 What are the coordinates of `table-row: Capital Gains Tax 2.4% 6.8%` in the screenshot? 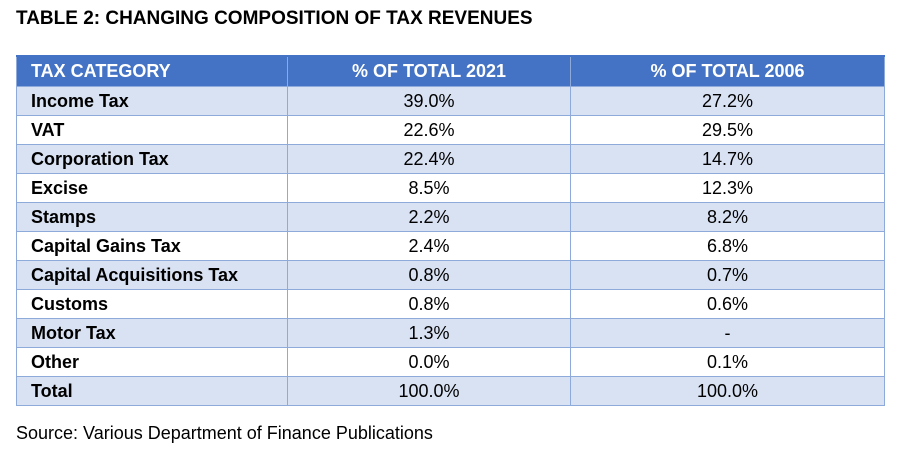 It's located at (450, 246).